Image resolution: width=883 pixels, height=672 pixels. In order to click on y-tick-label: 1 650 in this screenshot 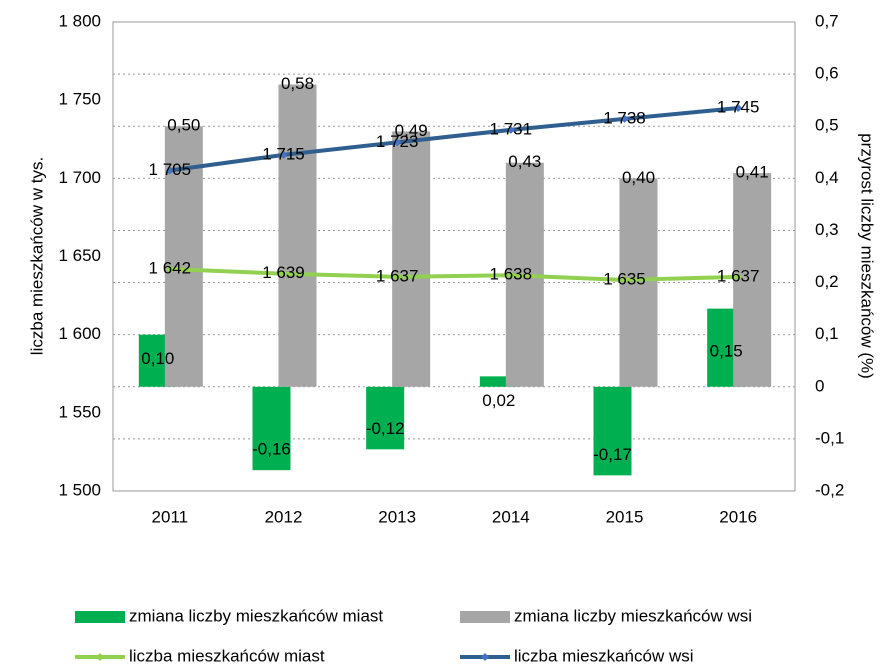, I will do `click(79, 255)`.